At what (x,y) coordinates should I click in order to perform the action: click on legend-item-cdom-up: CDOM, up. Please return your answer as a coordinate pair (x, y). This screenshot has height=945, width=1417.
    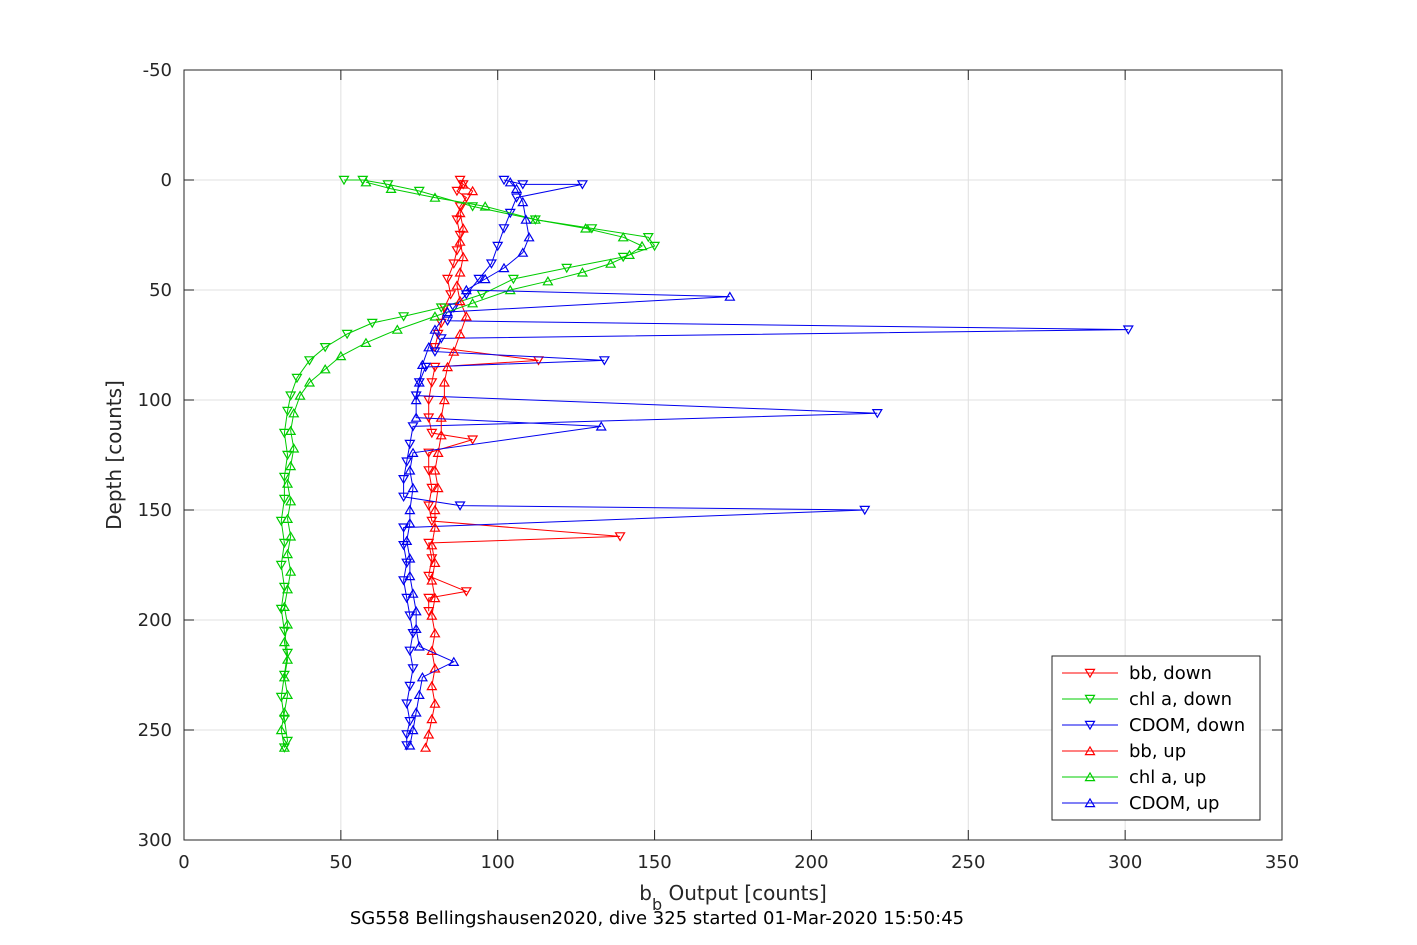
    Looking at the image, I should click on (1140, 803).